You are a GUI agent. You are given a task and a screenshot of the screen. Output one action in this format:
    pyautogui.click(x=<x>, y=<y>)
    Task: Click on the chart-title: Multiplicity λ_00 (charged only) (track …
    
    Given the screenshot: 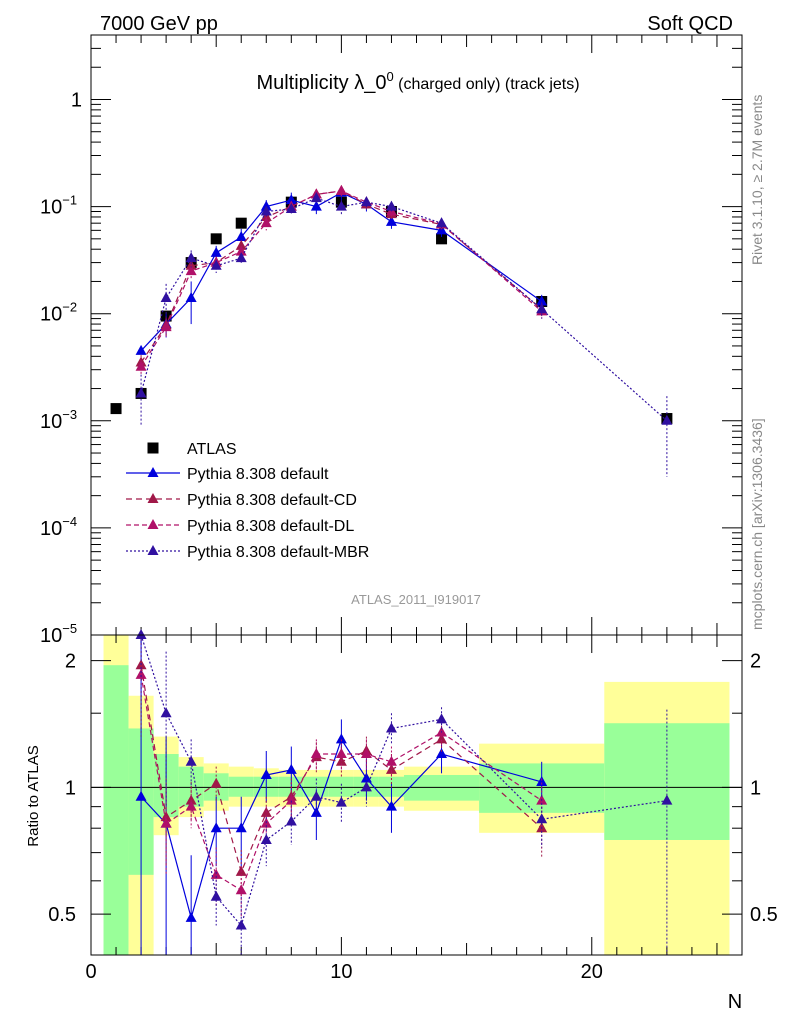 What is the action you would take?
    pyautogui.click(x=417, y=81)
    